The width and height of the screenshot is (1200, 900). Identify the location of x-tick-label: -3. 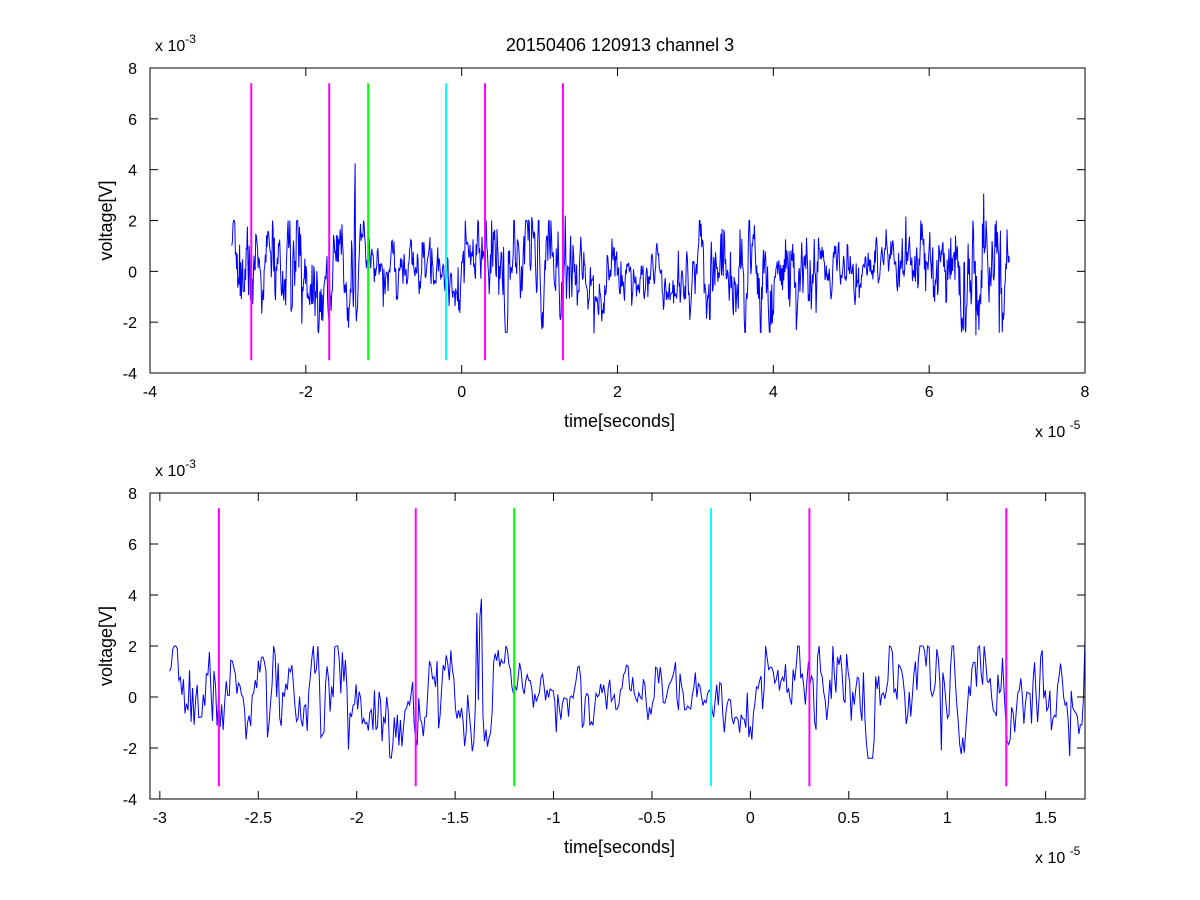
(160, 818).